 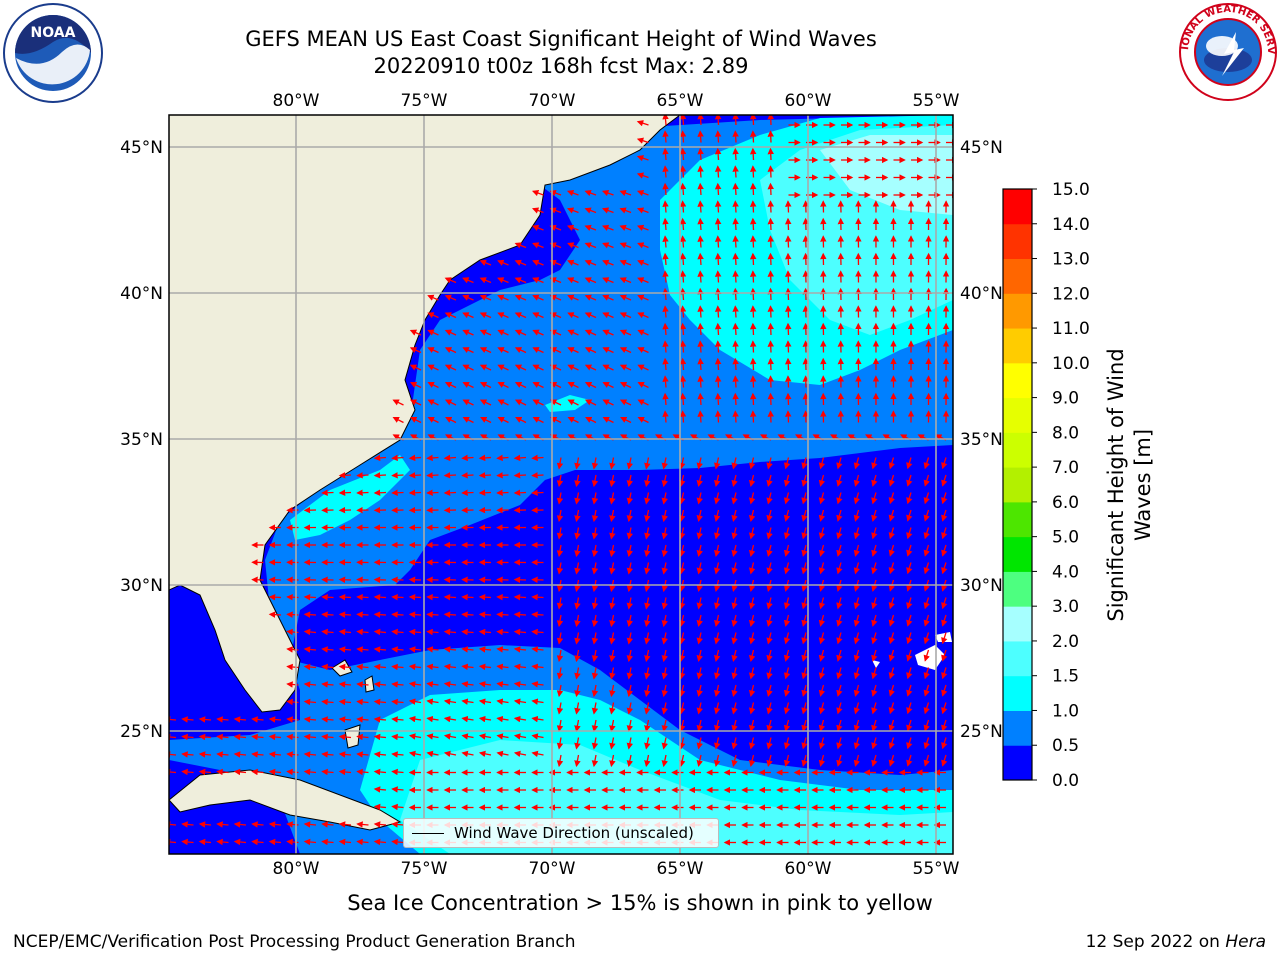 What do you see at coordinates (981, 440) in the screenshot?
I see `latitude-labels-right: 45°N 40°N 35°N 30°N 25°N` at bounding box center [981, 440].